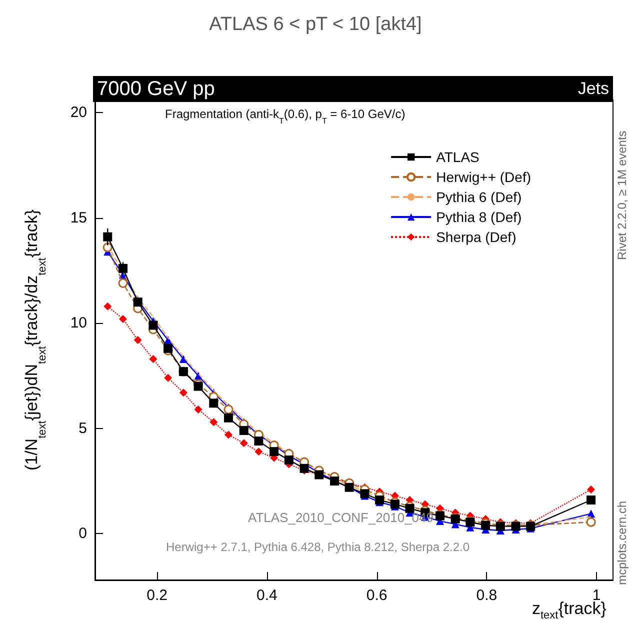  Describe the element at coordinates (318, 547) in the screenshot. I see `annotation: Herwig++ 2.7.1, Pythia 6.428, Pythia 8.212, Sherpa 2.2.0` at that location.